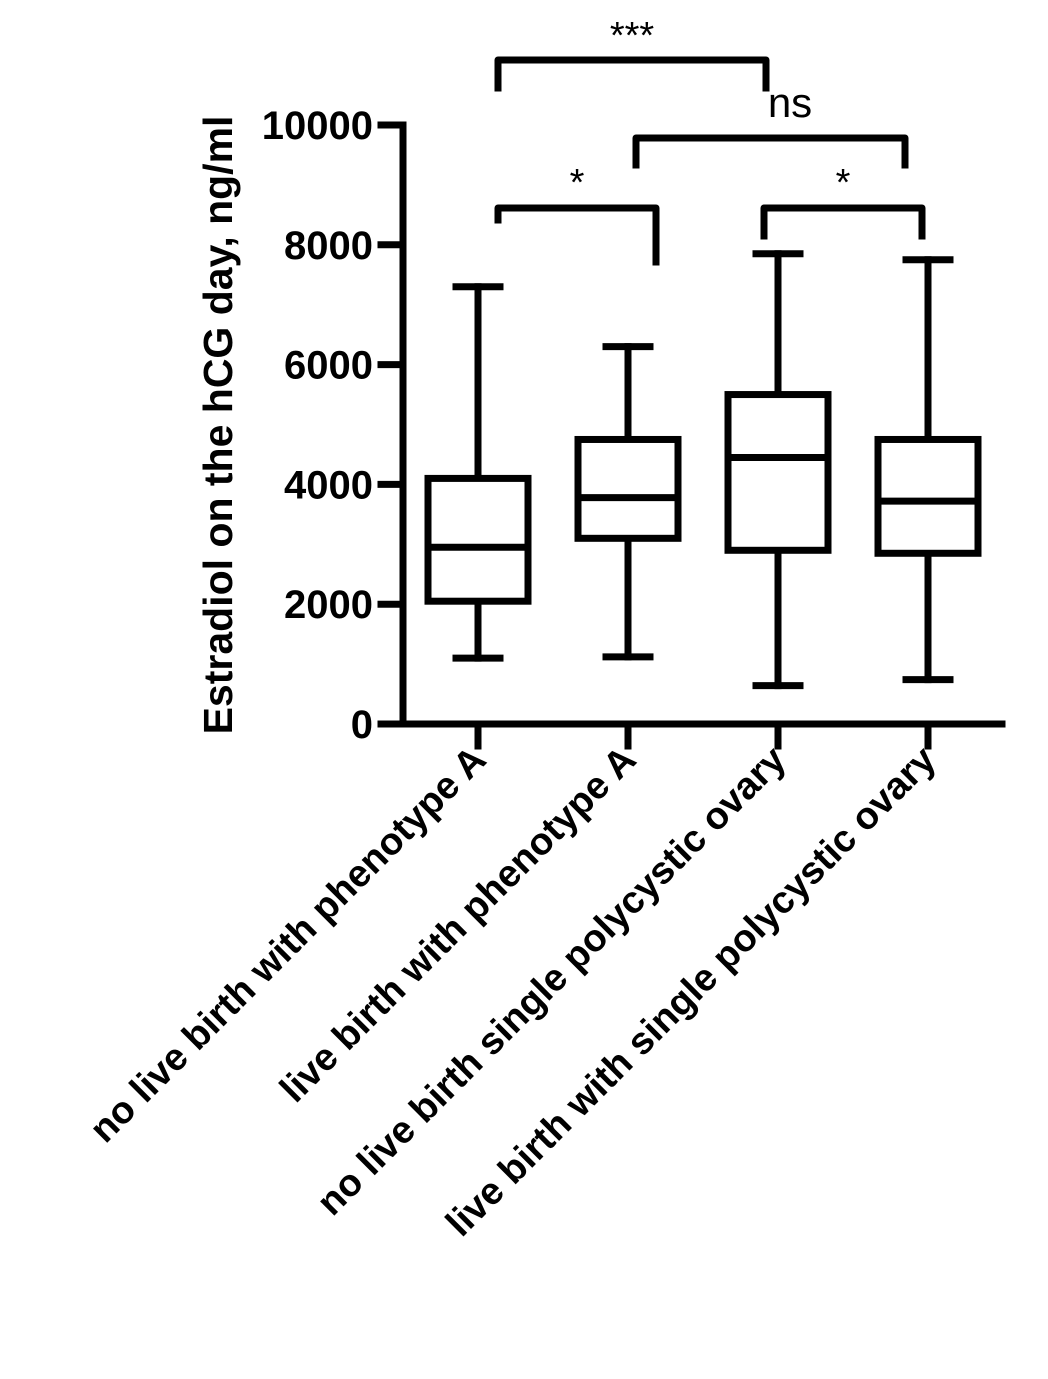  Describe the element at coordinates (328, 485) in the screenshot. I see `y-tick-label: 4000` at that location.